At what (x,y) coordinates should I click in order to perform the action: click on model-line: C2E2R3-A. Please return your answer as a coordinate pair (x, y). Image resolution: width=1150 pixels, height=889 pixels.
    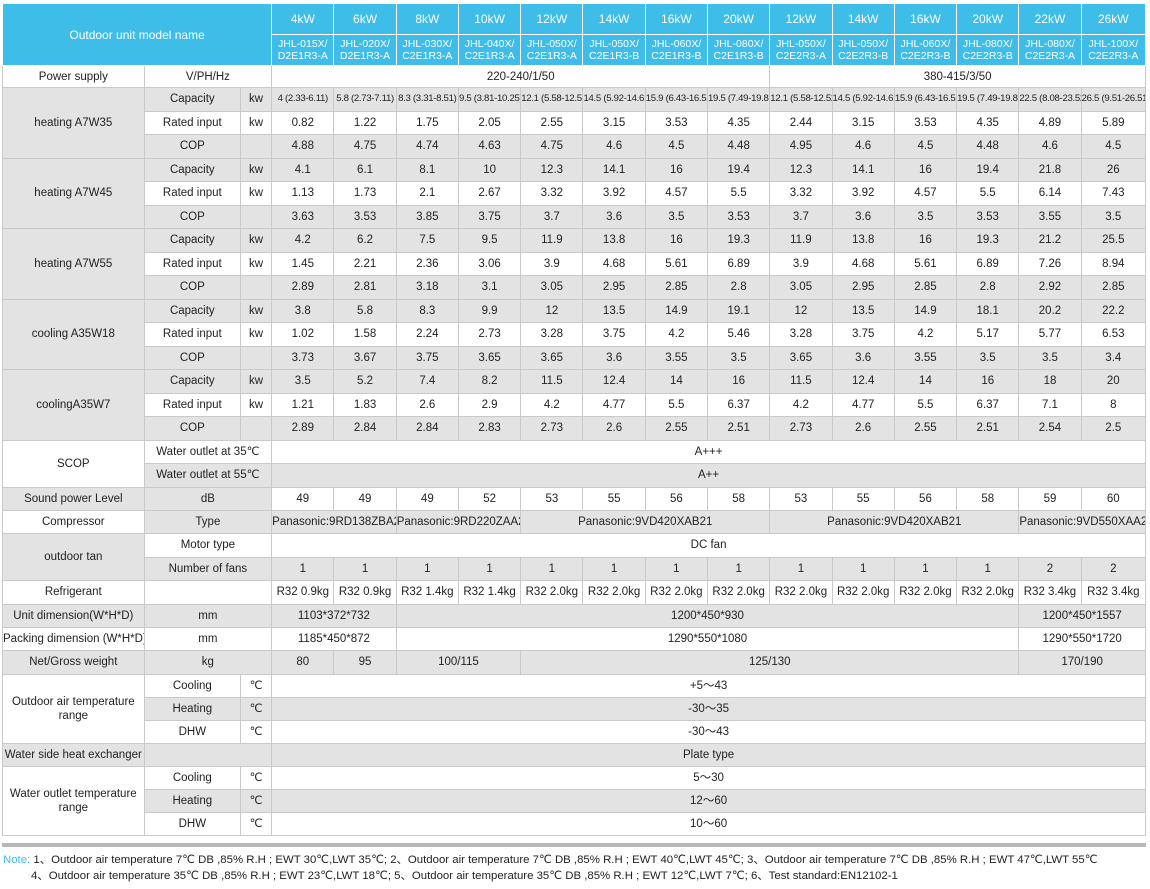
    Looking at the image, I should click on (1113, 56).